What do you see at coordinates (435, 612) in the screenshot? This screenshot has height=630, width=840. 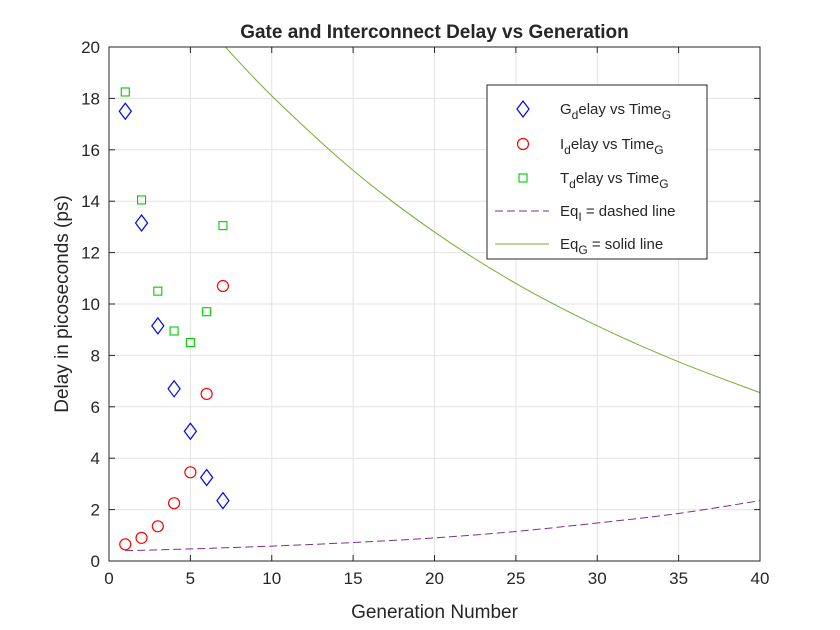 I see `x-axis-label: Generation Number` at bounding box center [435, 612].